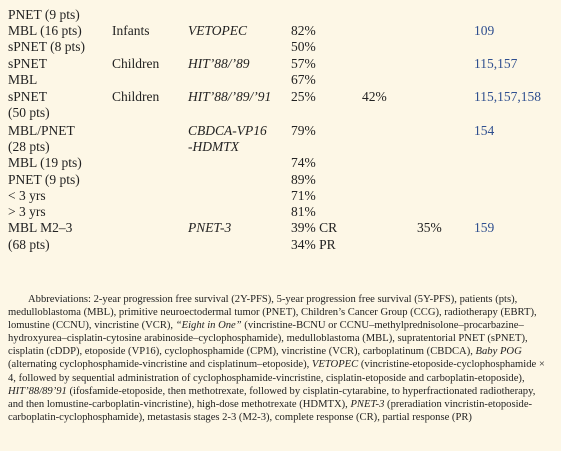 This screenshot has width=561, height=451. Describe the element at coordinates (507, 96) in the screenshot. I see `table-cell: 115,157,158` at that location.